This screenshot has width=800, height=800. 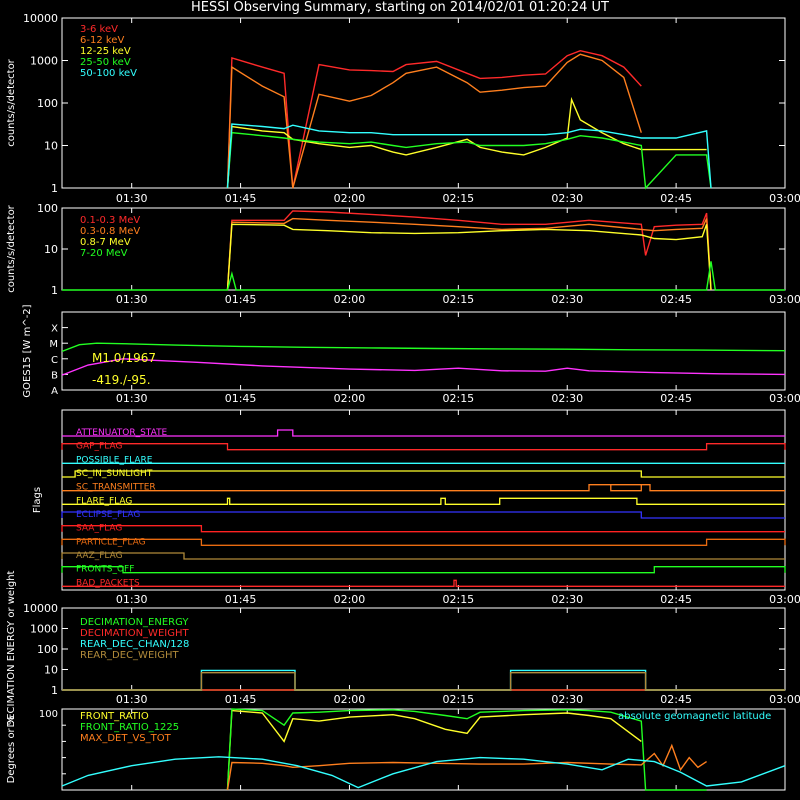 I want to click on lightcurves_high-xtick-label: 03:00, so click(x=784, y=299).